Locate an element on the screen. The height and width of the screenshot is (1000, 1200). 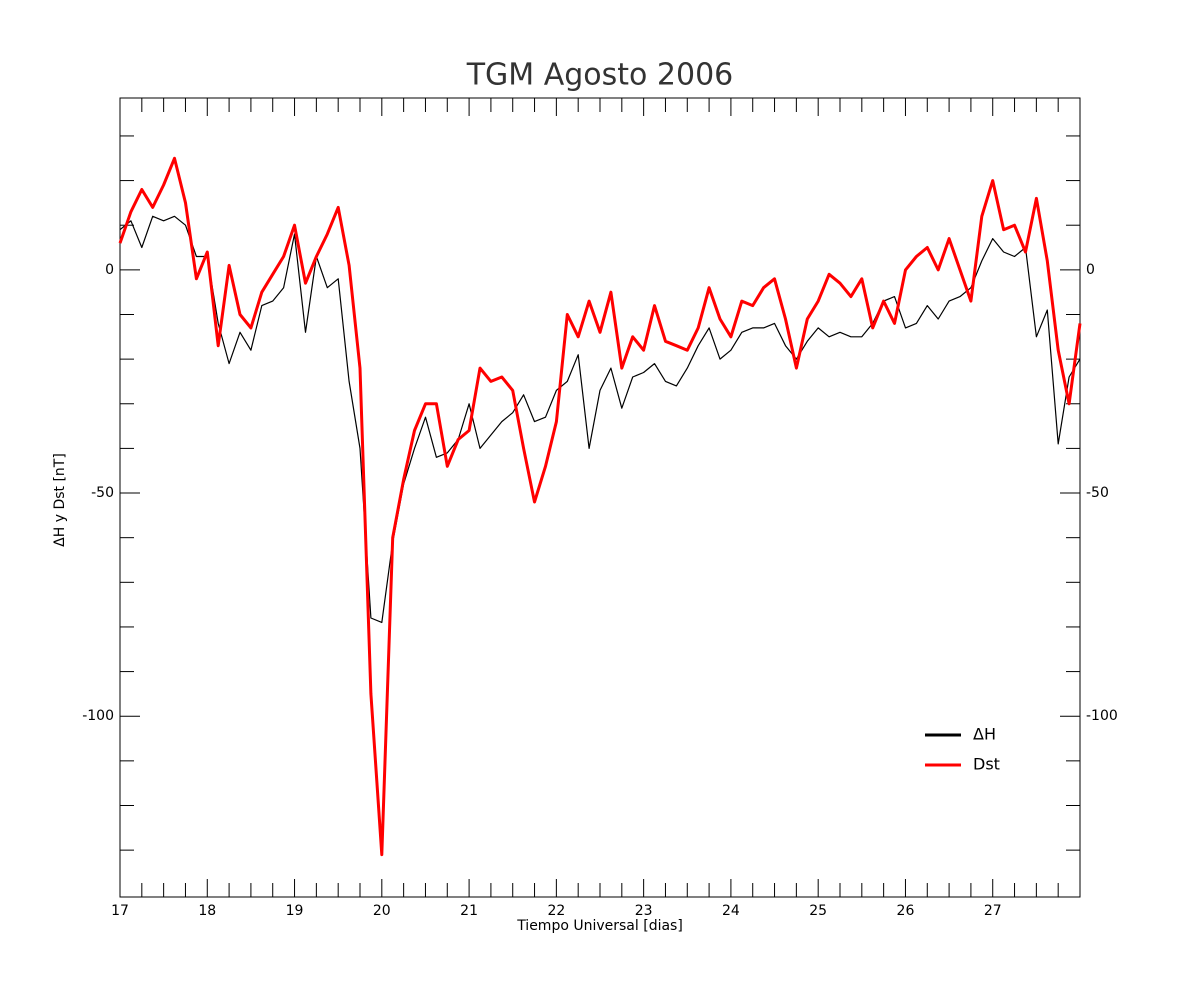
chart-title: TGM Agosto 2006 is located at coordinates (600, 75).